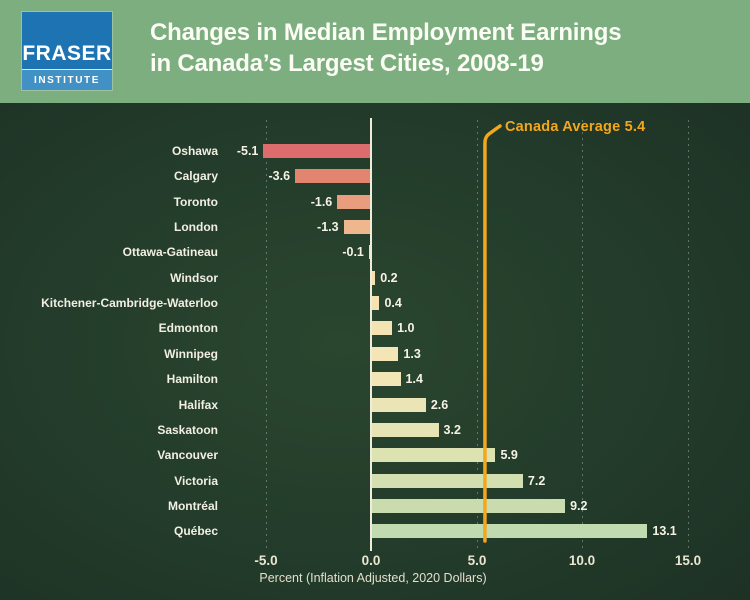 The image size is (750, 600). Describe the element at coordinates (187, 455) in the screenshot. I see `city-label: Vancouver` at that location.